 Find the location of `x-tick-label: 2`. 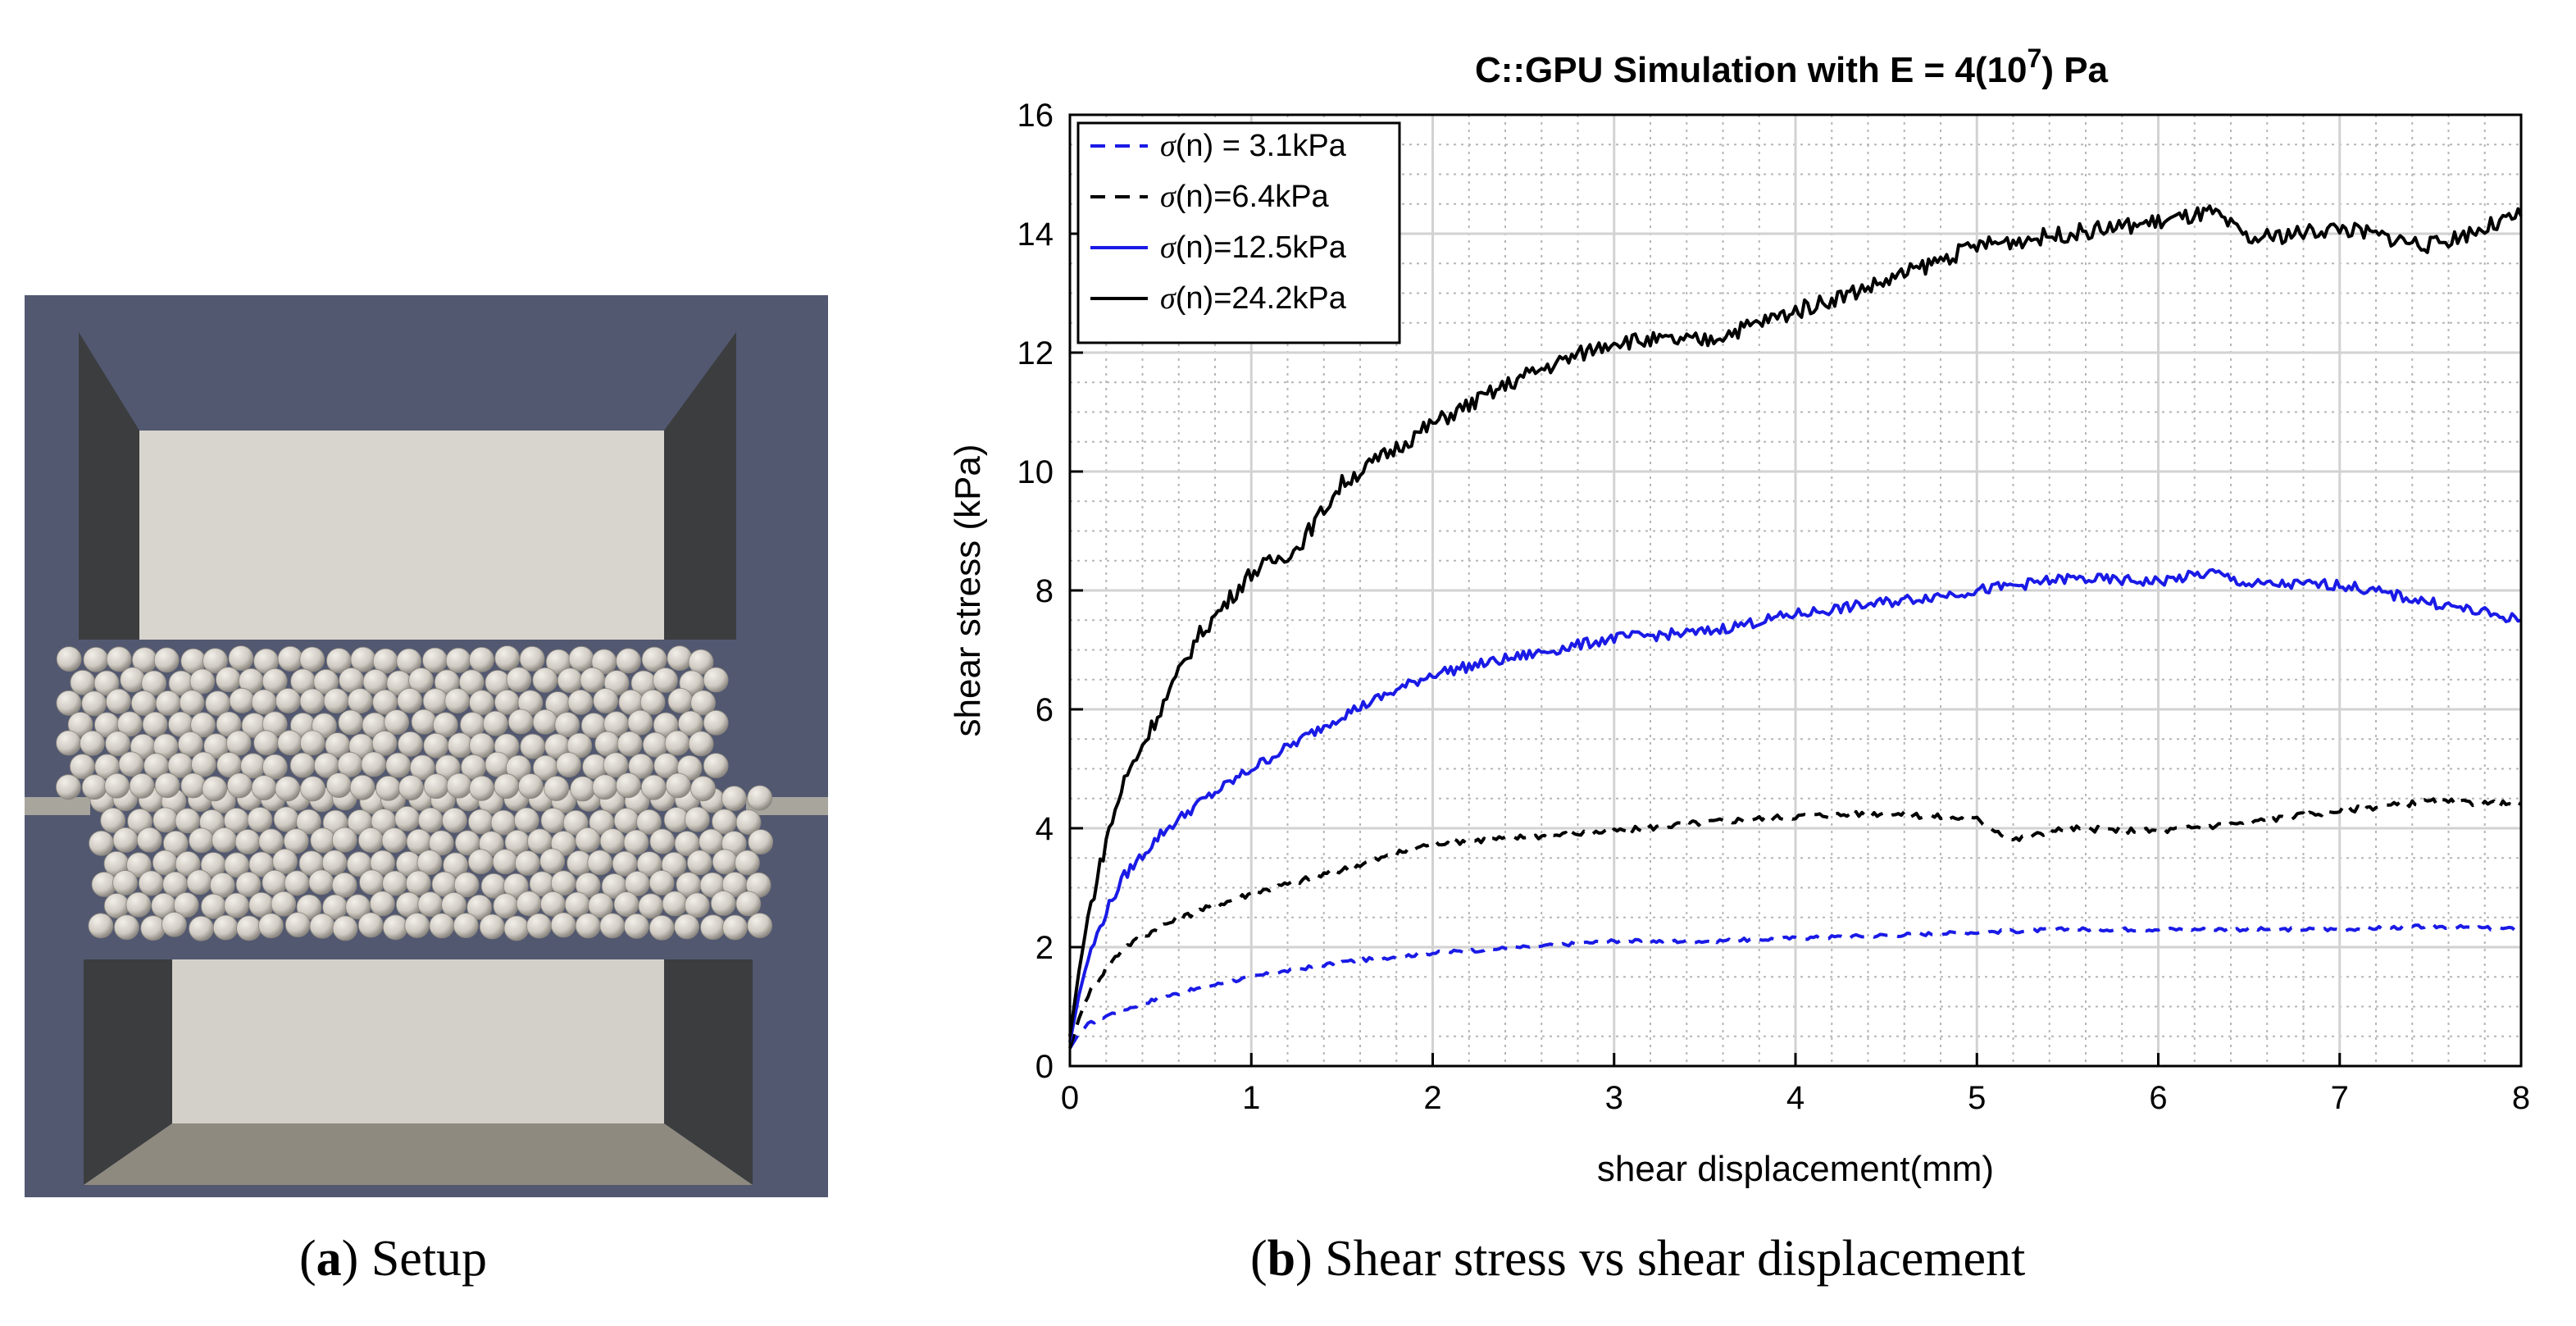

x-tick-label: 2 is located at coordinates (1432, 1098).